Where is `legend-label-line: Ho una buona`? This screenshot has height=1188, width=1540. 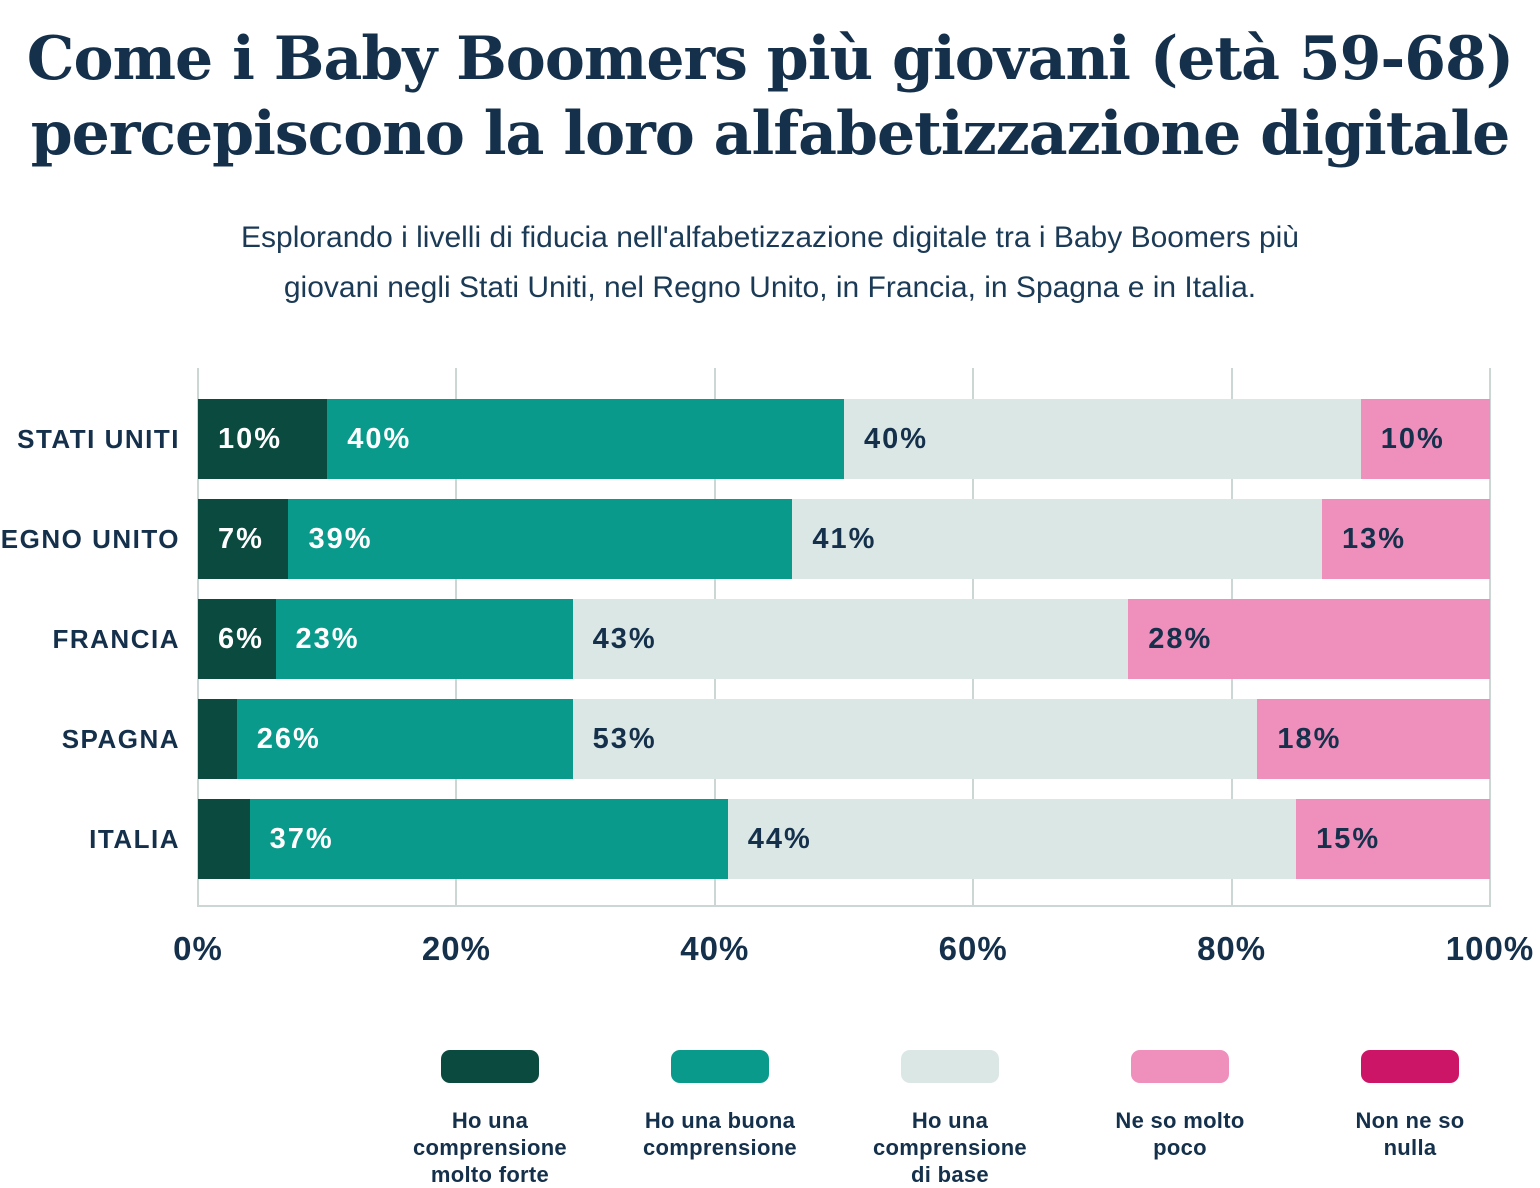
legend-label-line: Ho una buona is located at coordinates (720, 1120).